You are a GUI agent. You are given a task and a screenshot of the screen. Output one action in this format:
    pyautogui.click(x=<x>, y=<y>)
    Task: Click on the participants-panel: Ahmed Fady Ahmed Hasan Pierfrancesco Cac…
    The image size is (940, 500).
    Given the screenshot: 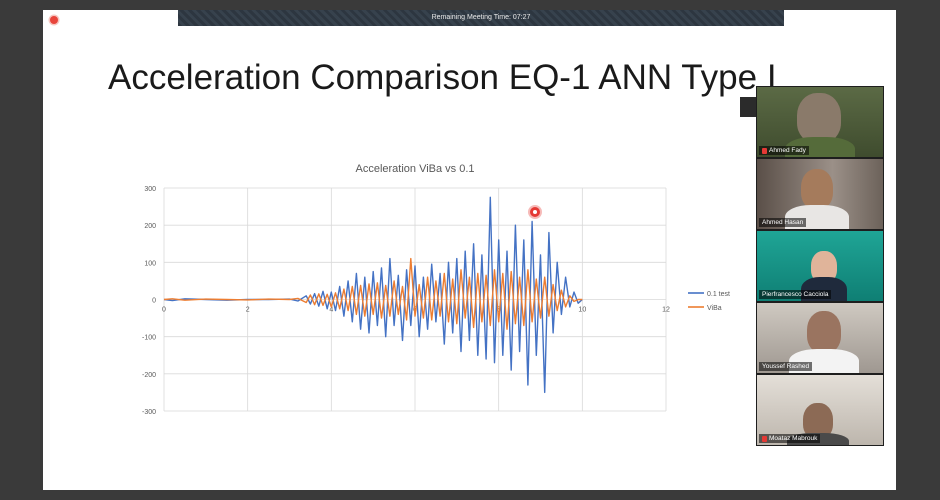 What is the action you would take?
    pyautogui.click(x=820, y=266)
    